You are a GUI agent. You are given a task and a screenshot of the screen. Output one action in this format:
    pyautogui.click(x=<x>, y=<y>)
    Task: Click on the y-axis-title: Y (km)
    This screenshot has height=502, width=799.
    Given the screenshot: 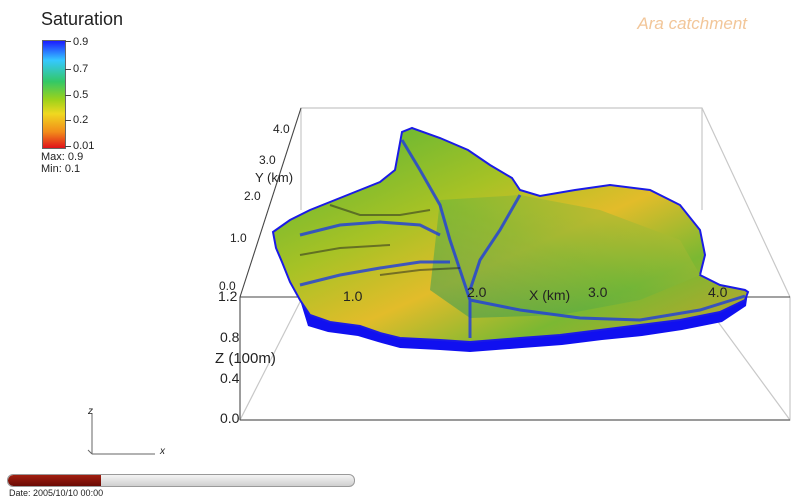 What is the action you would take?
    pyautogui.click(x=274, y=177)
    